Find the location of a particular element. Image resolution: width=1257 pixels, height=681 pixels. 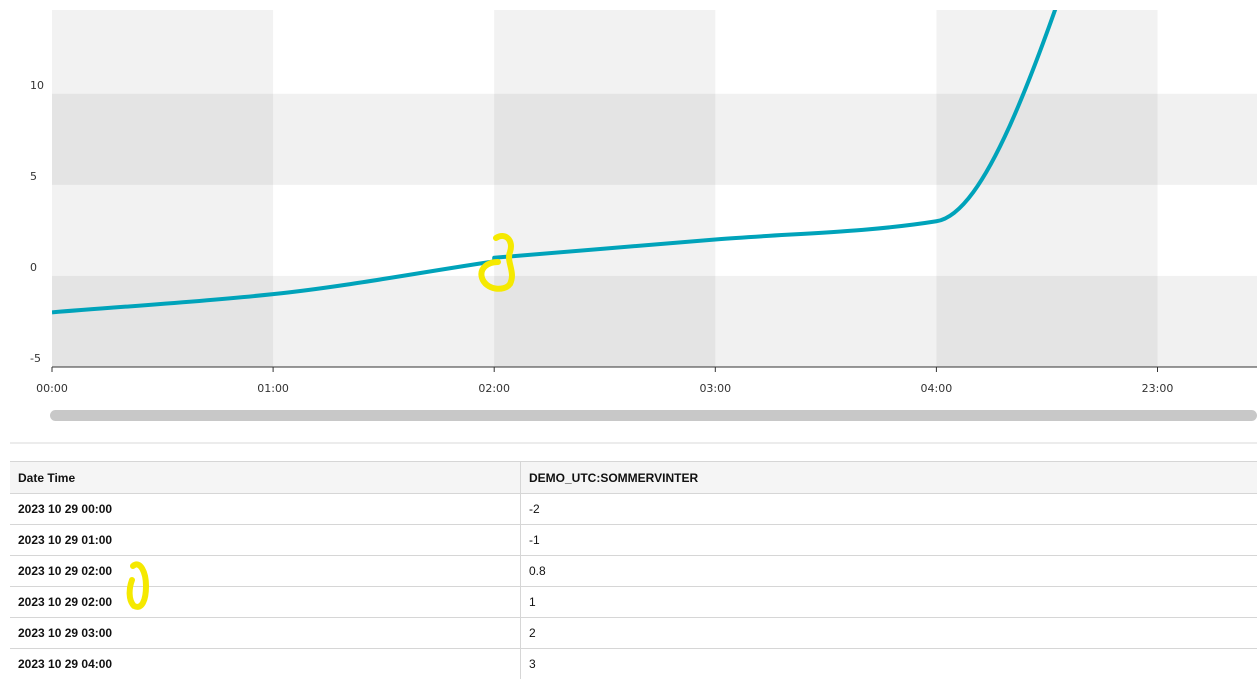

y-tick-label: 10 is located at coordinates (37, 85).